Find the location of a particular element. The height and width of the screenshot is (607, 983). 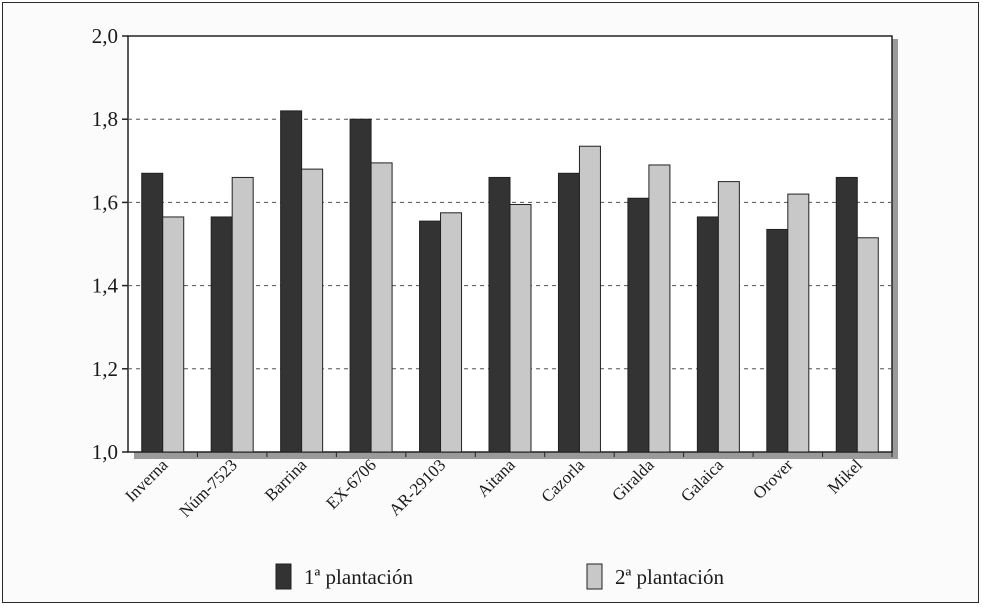

bar-2-galaica is located at coordinates (728, 317).